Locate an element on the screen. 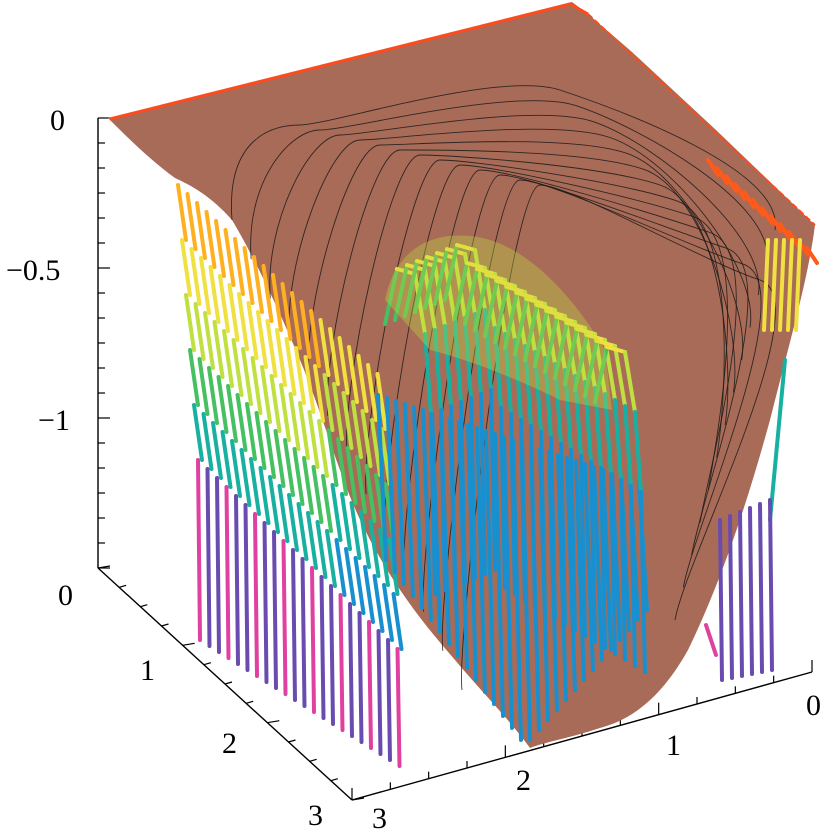 This screenshot has height=830, width=830. z-tick-label-neg-0-5: −0.5 is located at coordinates (33, 270).